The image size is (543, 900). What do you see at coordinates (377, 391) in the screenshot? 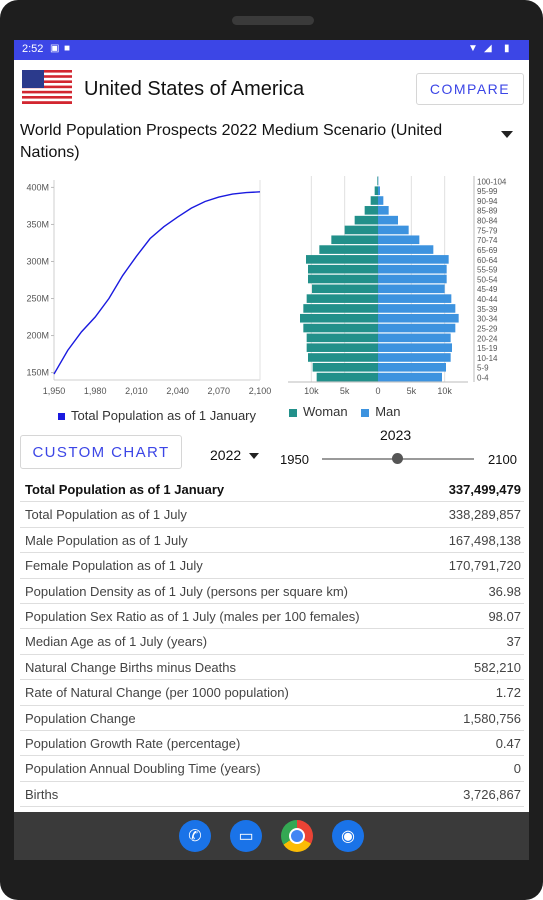
I see `pyramid-x-tick-label: 0` at bounding box center [377, 391].